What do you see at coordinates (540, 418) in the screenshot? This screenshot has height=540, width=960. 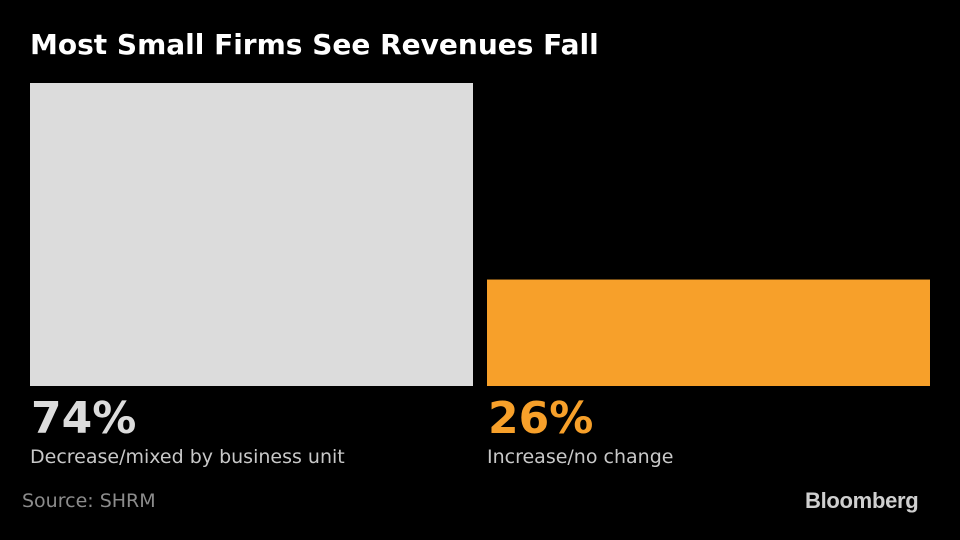 I see `value-label-2: 26%` at bounding box center [540, 418].